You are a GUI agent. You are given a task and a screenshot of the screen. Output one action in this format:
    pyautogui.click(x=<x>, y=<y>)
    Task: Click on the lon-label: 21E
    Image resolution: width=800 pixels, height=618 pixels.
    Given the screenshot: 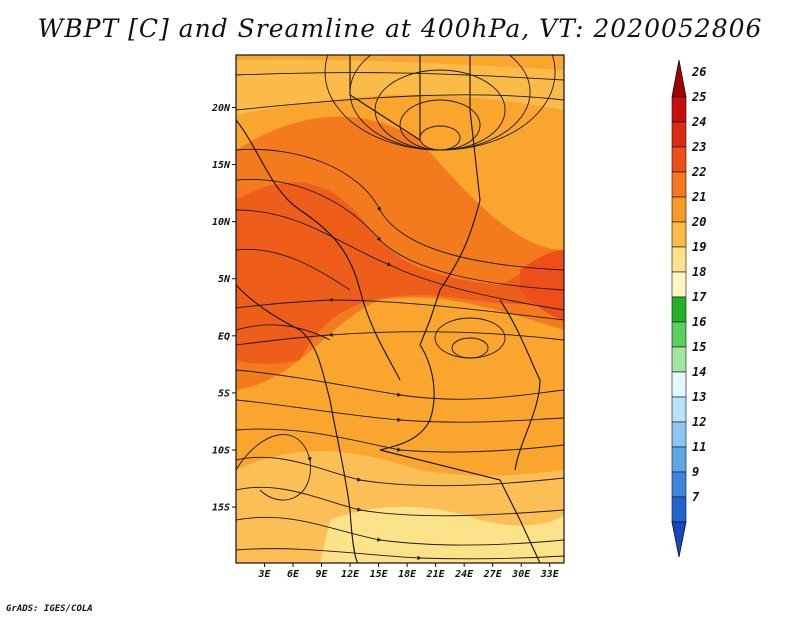 What is the action you would take?
    pyautogui.click(x=436, y=574)
    